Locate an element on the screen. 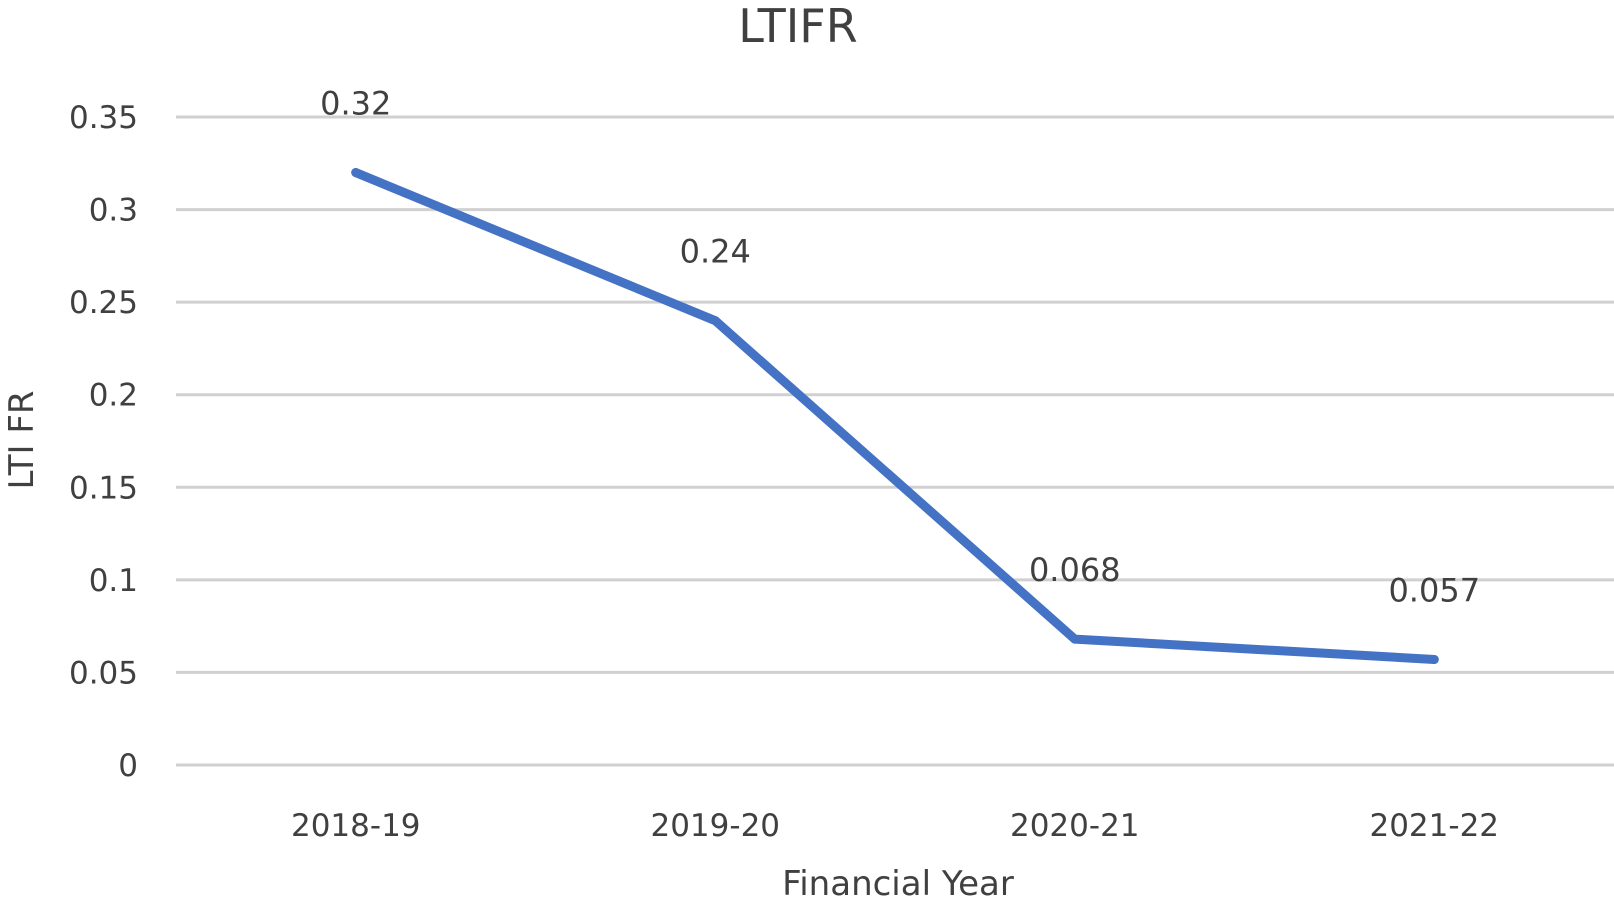 This screenshot has height=913, width=1614. y-tick-labels: 0 0.05 0.1 0.15 0.2 0.25 0.3 0.35 is located at coordinates (103, 442).